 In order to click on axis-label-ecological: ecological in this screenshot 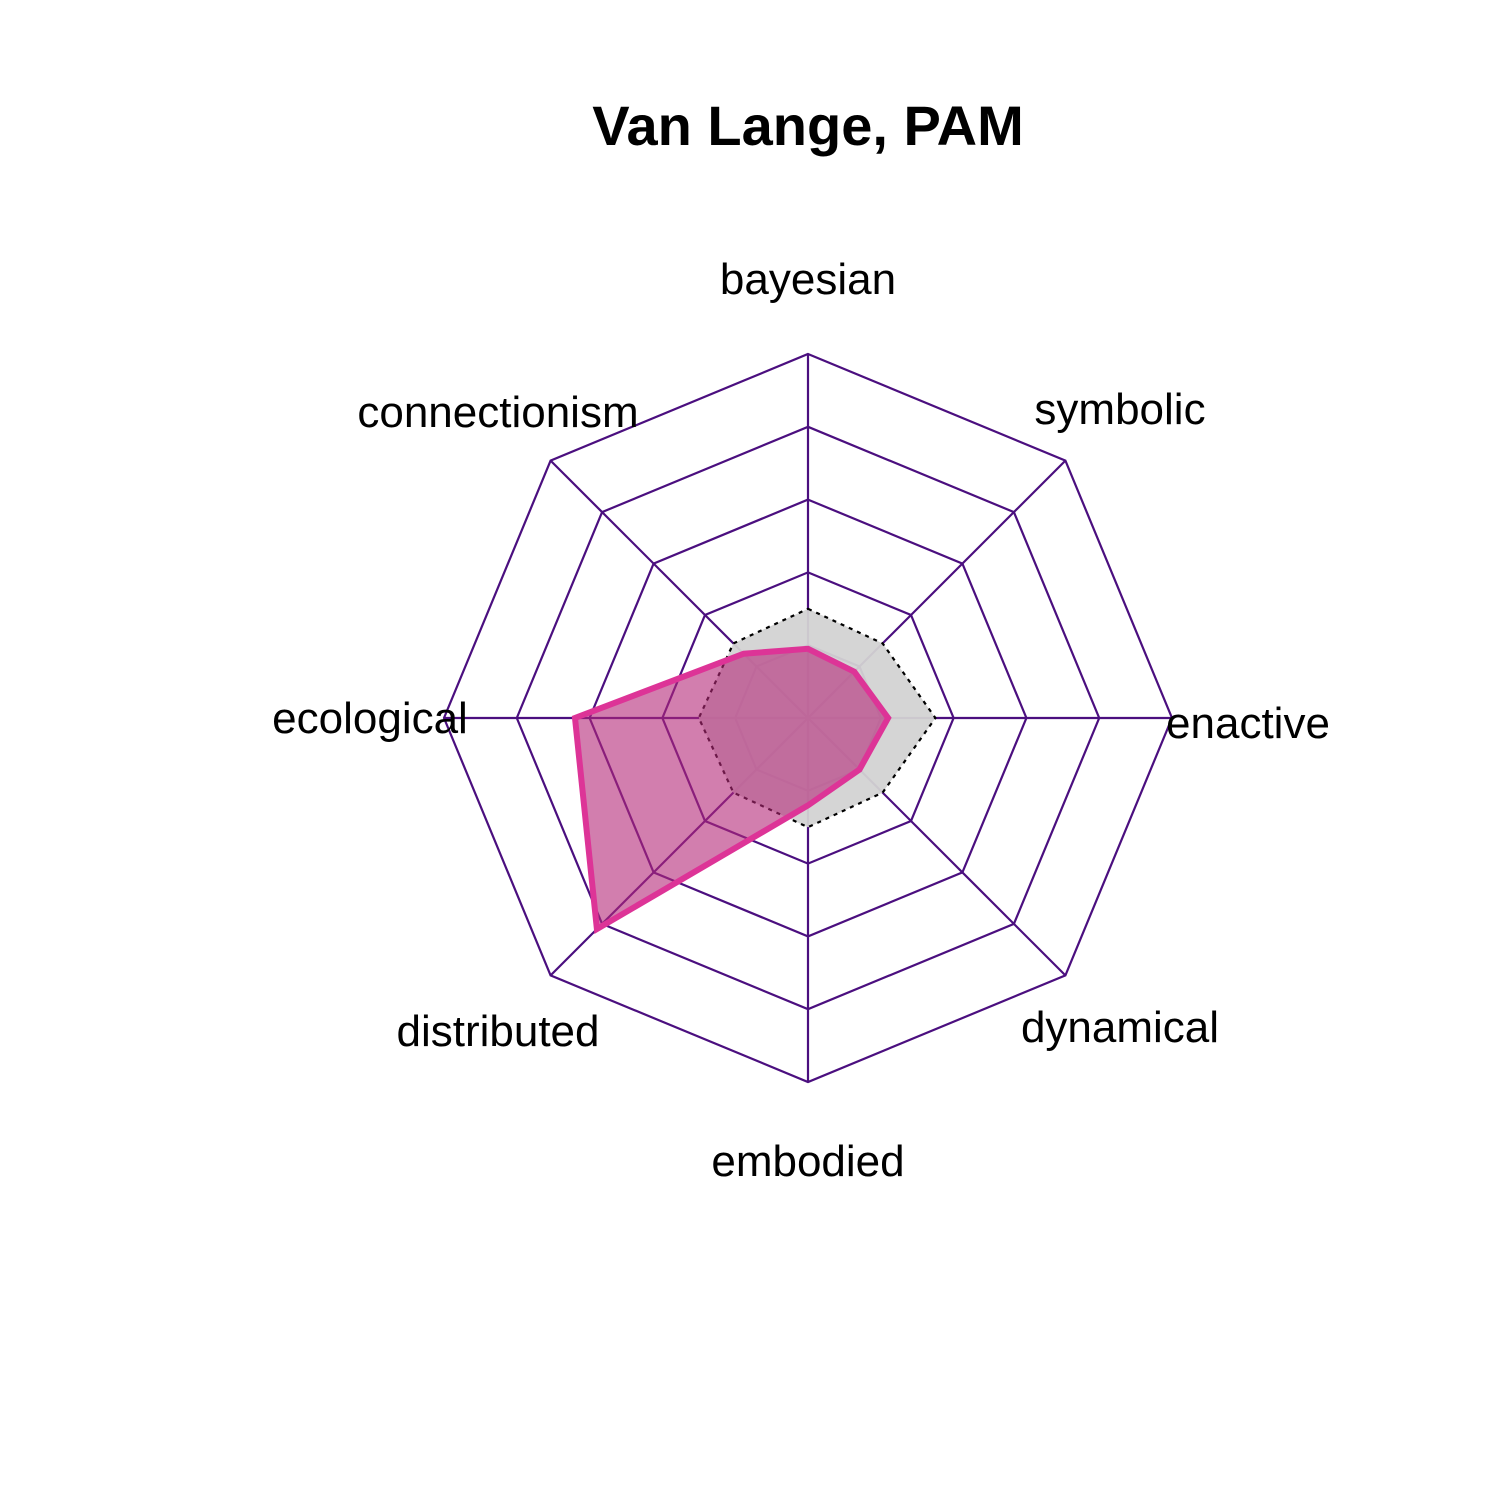, I will do `click(370, 718)`.